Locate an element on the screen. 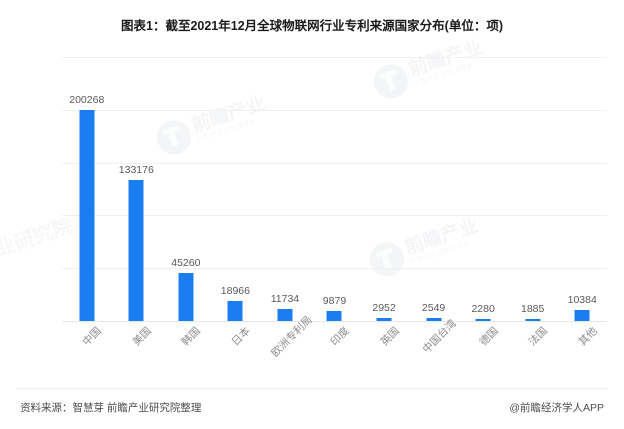 The height and width of the screenshot is (429, 624). bar-group: 9879 is located at coordinates (335, 189).